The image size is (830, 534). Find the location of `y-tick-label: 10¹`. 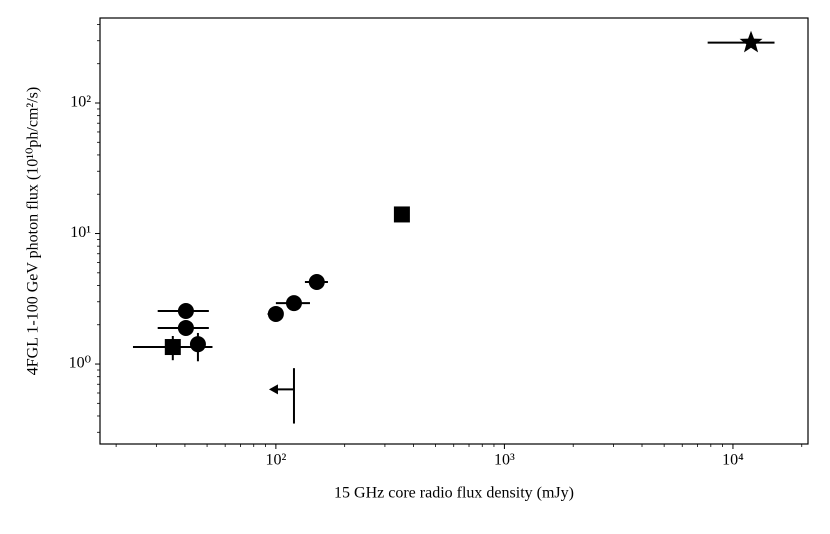

y-tick-label: 10¹ is located at coordinates (80, 232).